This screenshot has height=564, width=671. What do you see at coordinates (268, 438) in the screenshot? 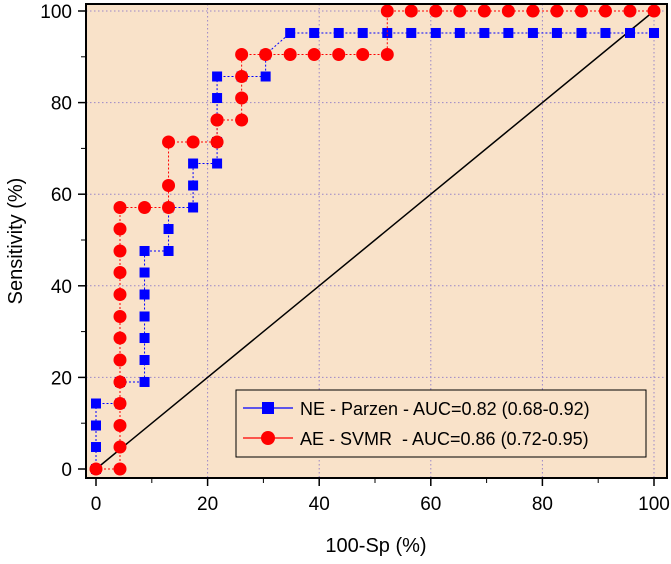
I see `legend-marker-circle` at bounding box center [268, 438].